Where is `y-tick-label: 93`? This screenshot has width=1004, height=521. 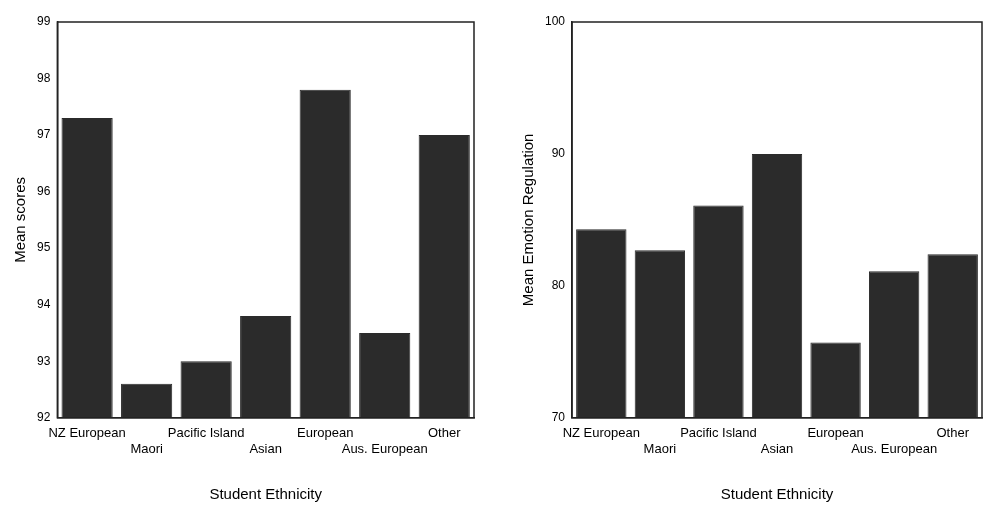
y-tick-label: 93 is located at coordinates (43, 360).